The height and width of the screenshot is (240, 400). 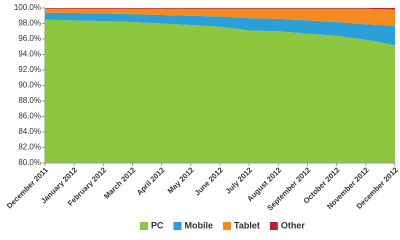 What do you see at coordinates (247, 225) in the screenshot?
I see `legend-label: Tablet` at bounding box center [247, 225].